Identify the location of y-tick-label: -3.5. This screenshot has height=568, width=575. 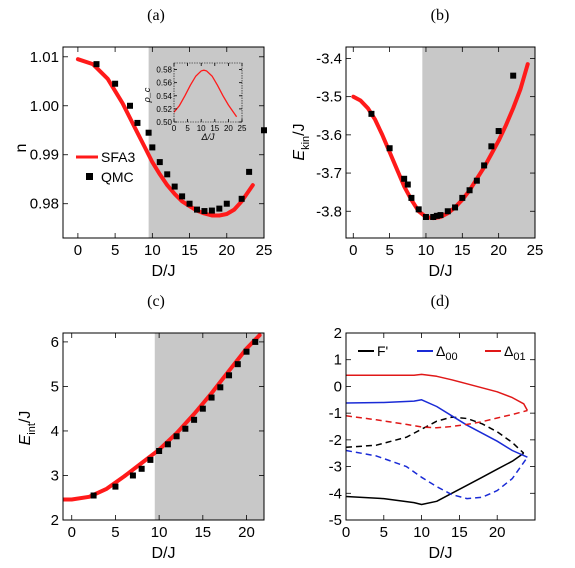
(329, 97).